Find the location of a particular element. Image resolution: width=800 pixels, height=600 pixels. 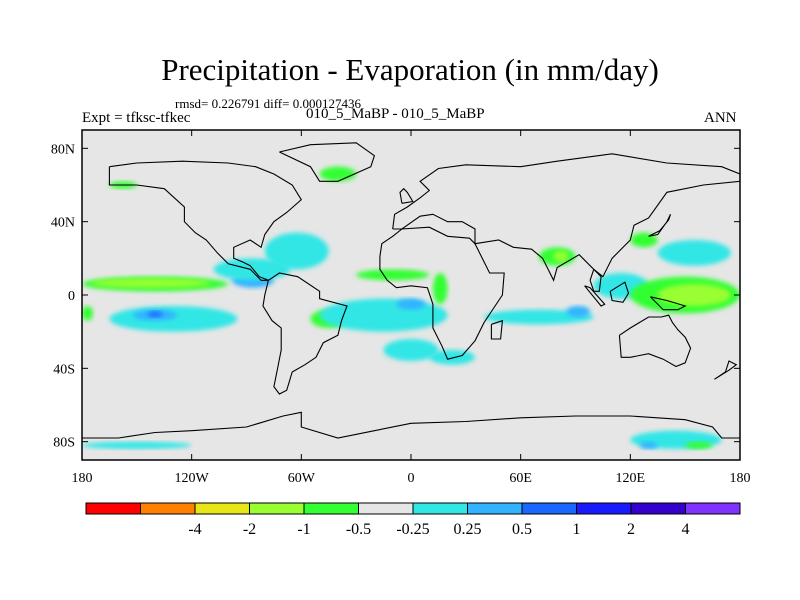

colorbar-label: -0.25 is located at coordinates (412, 529).